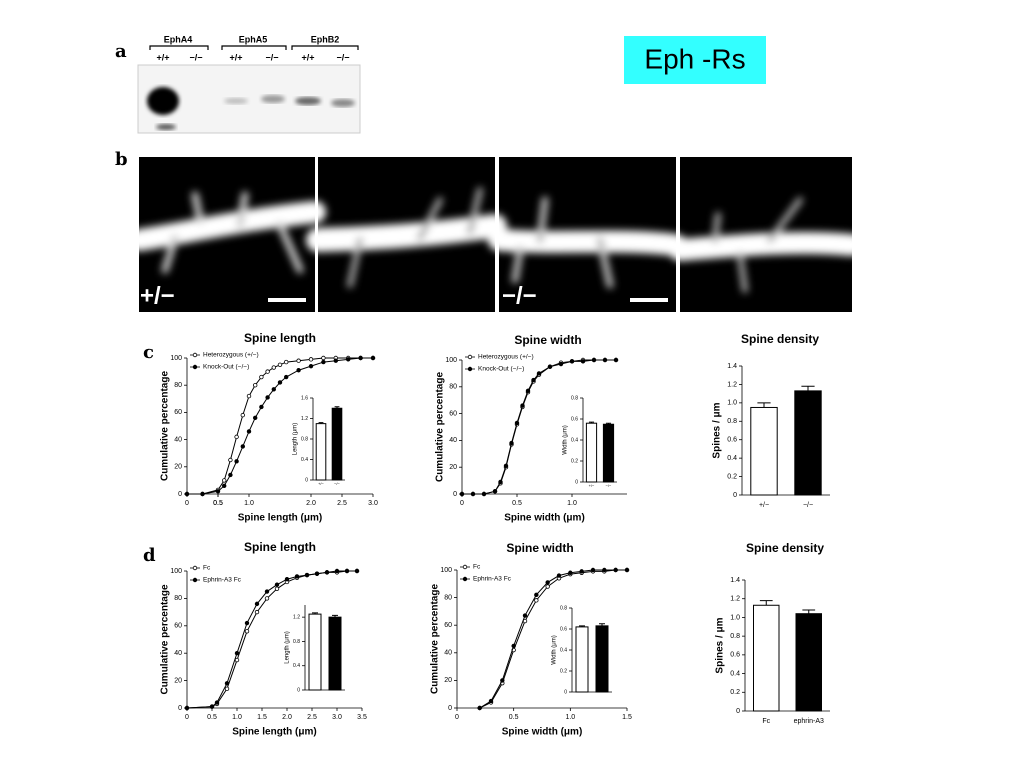  Describe the element at coordinates (766, 721) in the screenshot. I see `x-tick-label: Fc` at that location.